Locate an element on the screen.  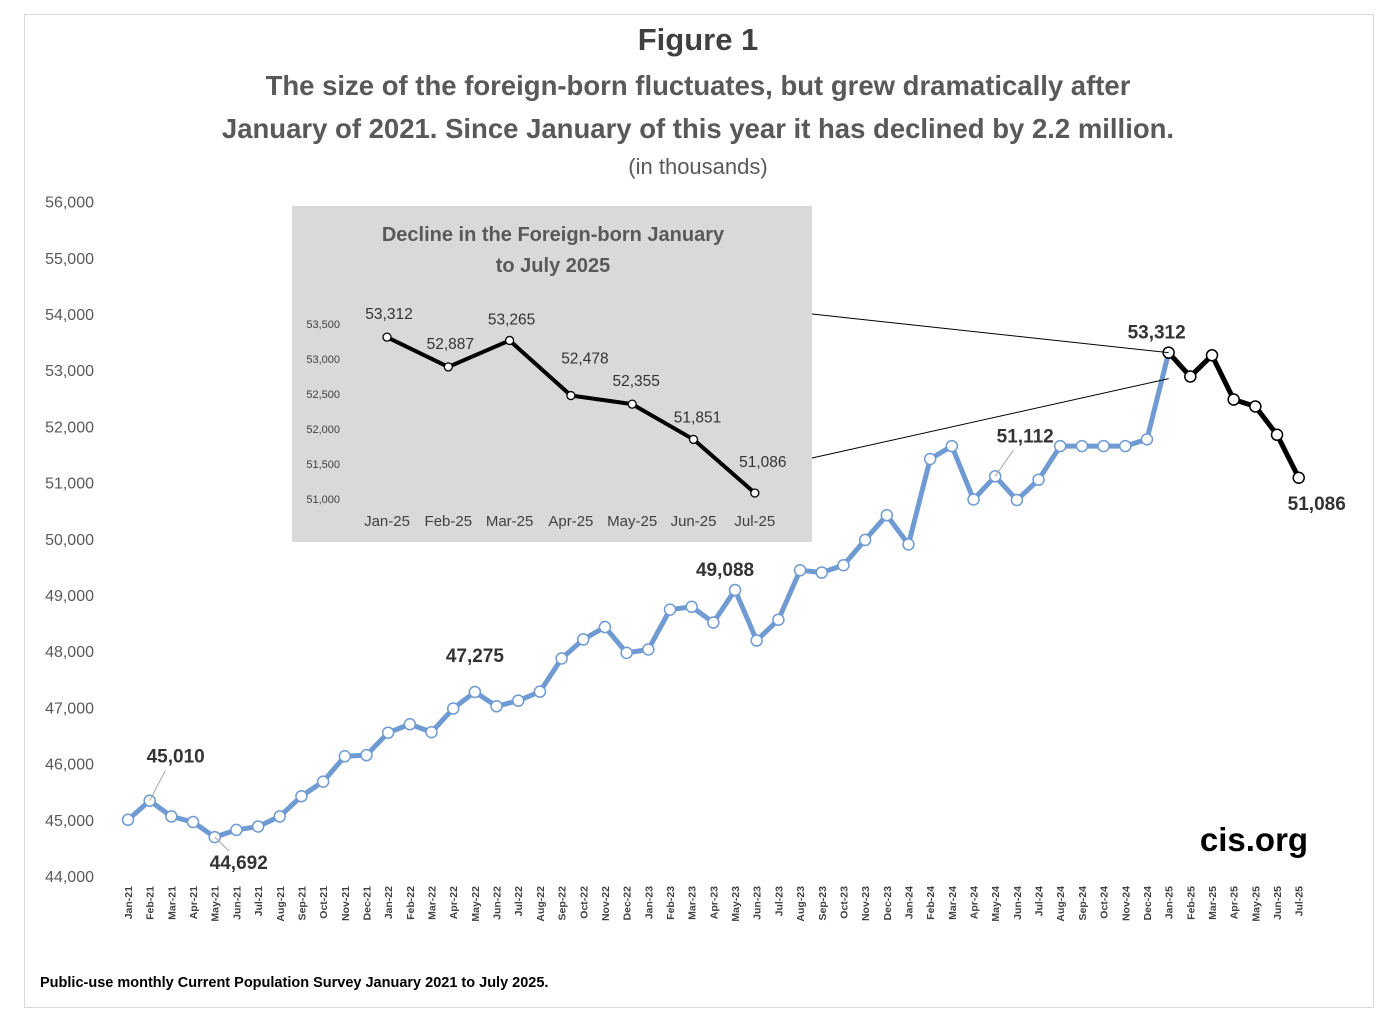
inset-x-tick-label: Jan-25 is located at coordinates (387, 521).